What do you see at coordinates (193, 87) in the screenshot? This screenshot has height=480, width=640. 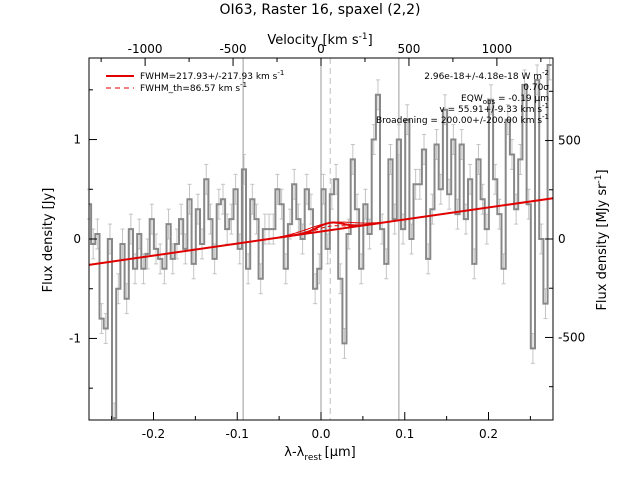 I see `legend-entry-fwhm-th: FWHM_th=86.57 km s-1` at bounding box center [193, 87].